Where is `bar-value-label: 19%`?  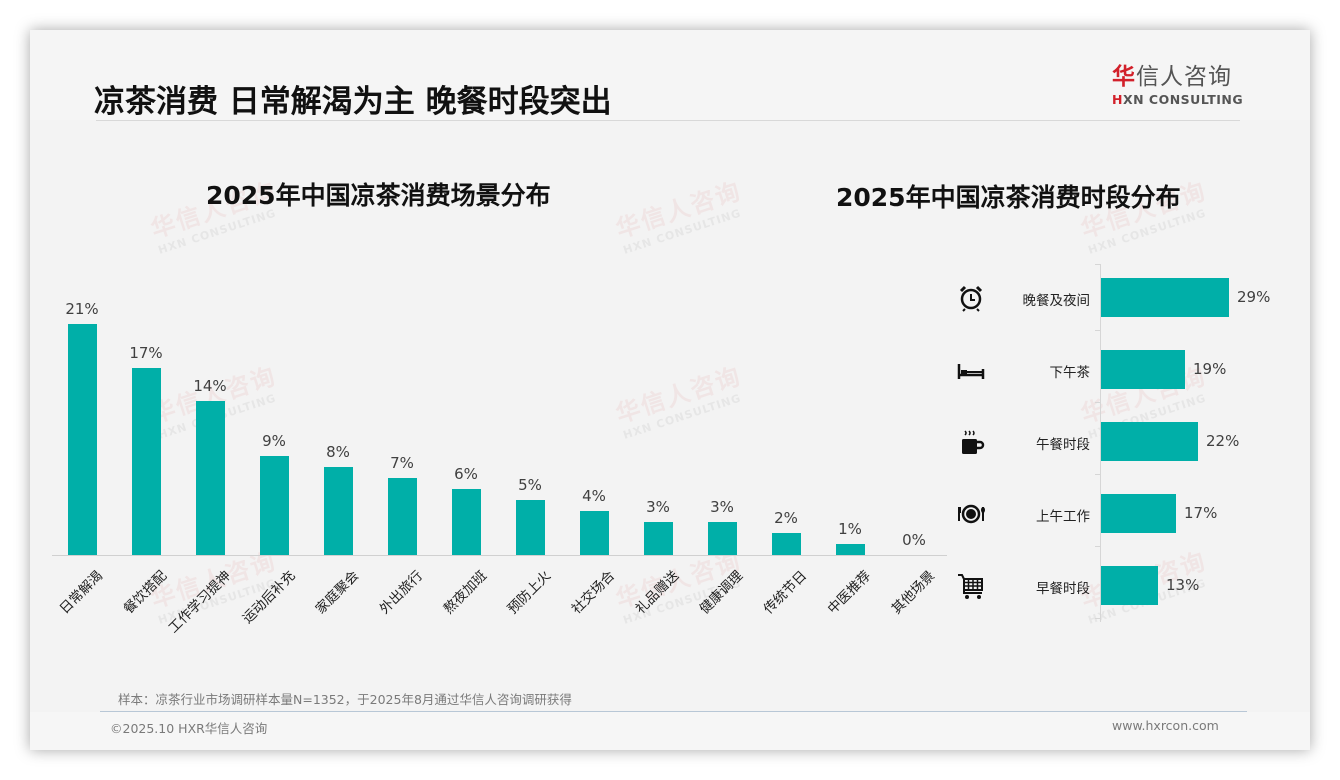 bar-value-label: 19% is located at coordinates (1210, 369).